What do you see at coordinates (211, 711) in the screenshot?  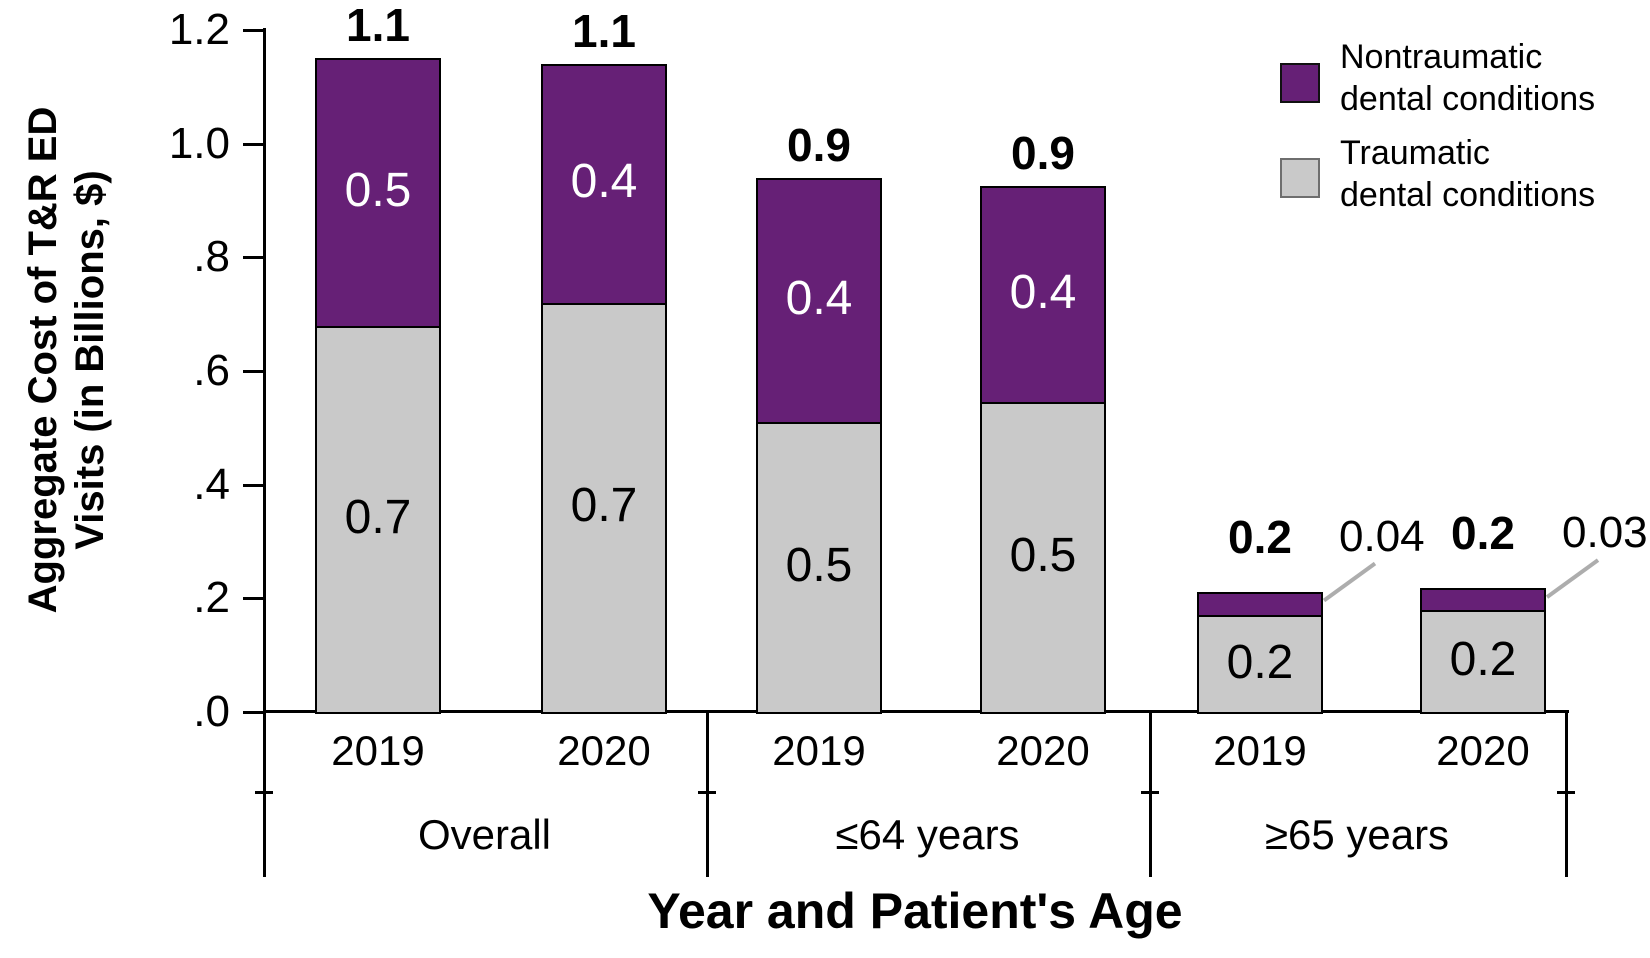 I see `y-axis-tick-label: .0` at bounding box center [211, 711].